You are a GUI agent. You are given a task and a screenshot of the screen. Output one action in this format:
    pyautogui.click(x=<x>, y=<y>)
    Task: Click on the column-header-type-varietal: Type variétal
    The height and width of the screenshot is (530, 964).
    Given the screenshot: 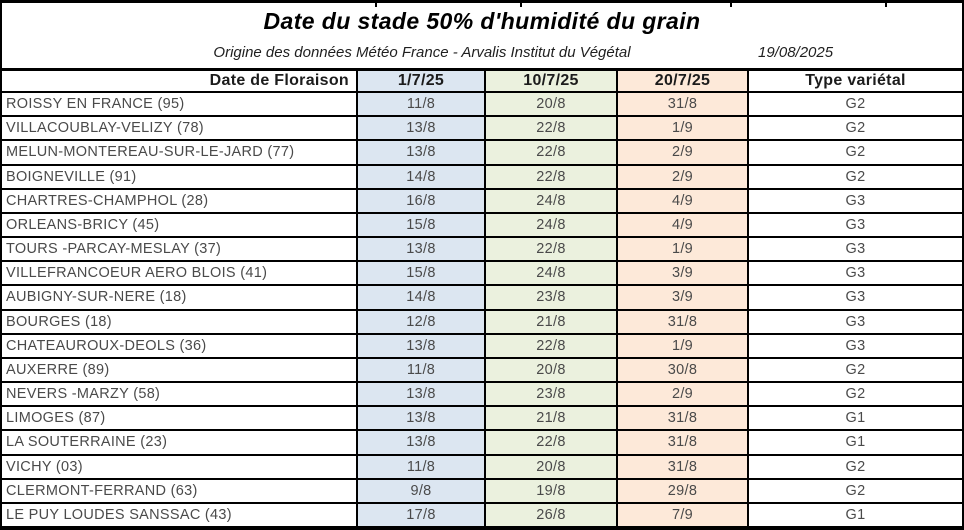 What is the action you would take?
    pyautogui.click(x=855, y=80)
    